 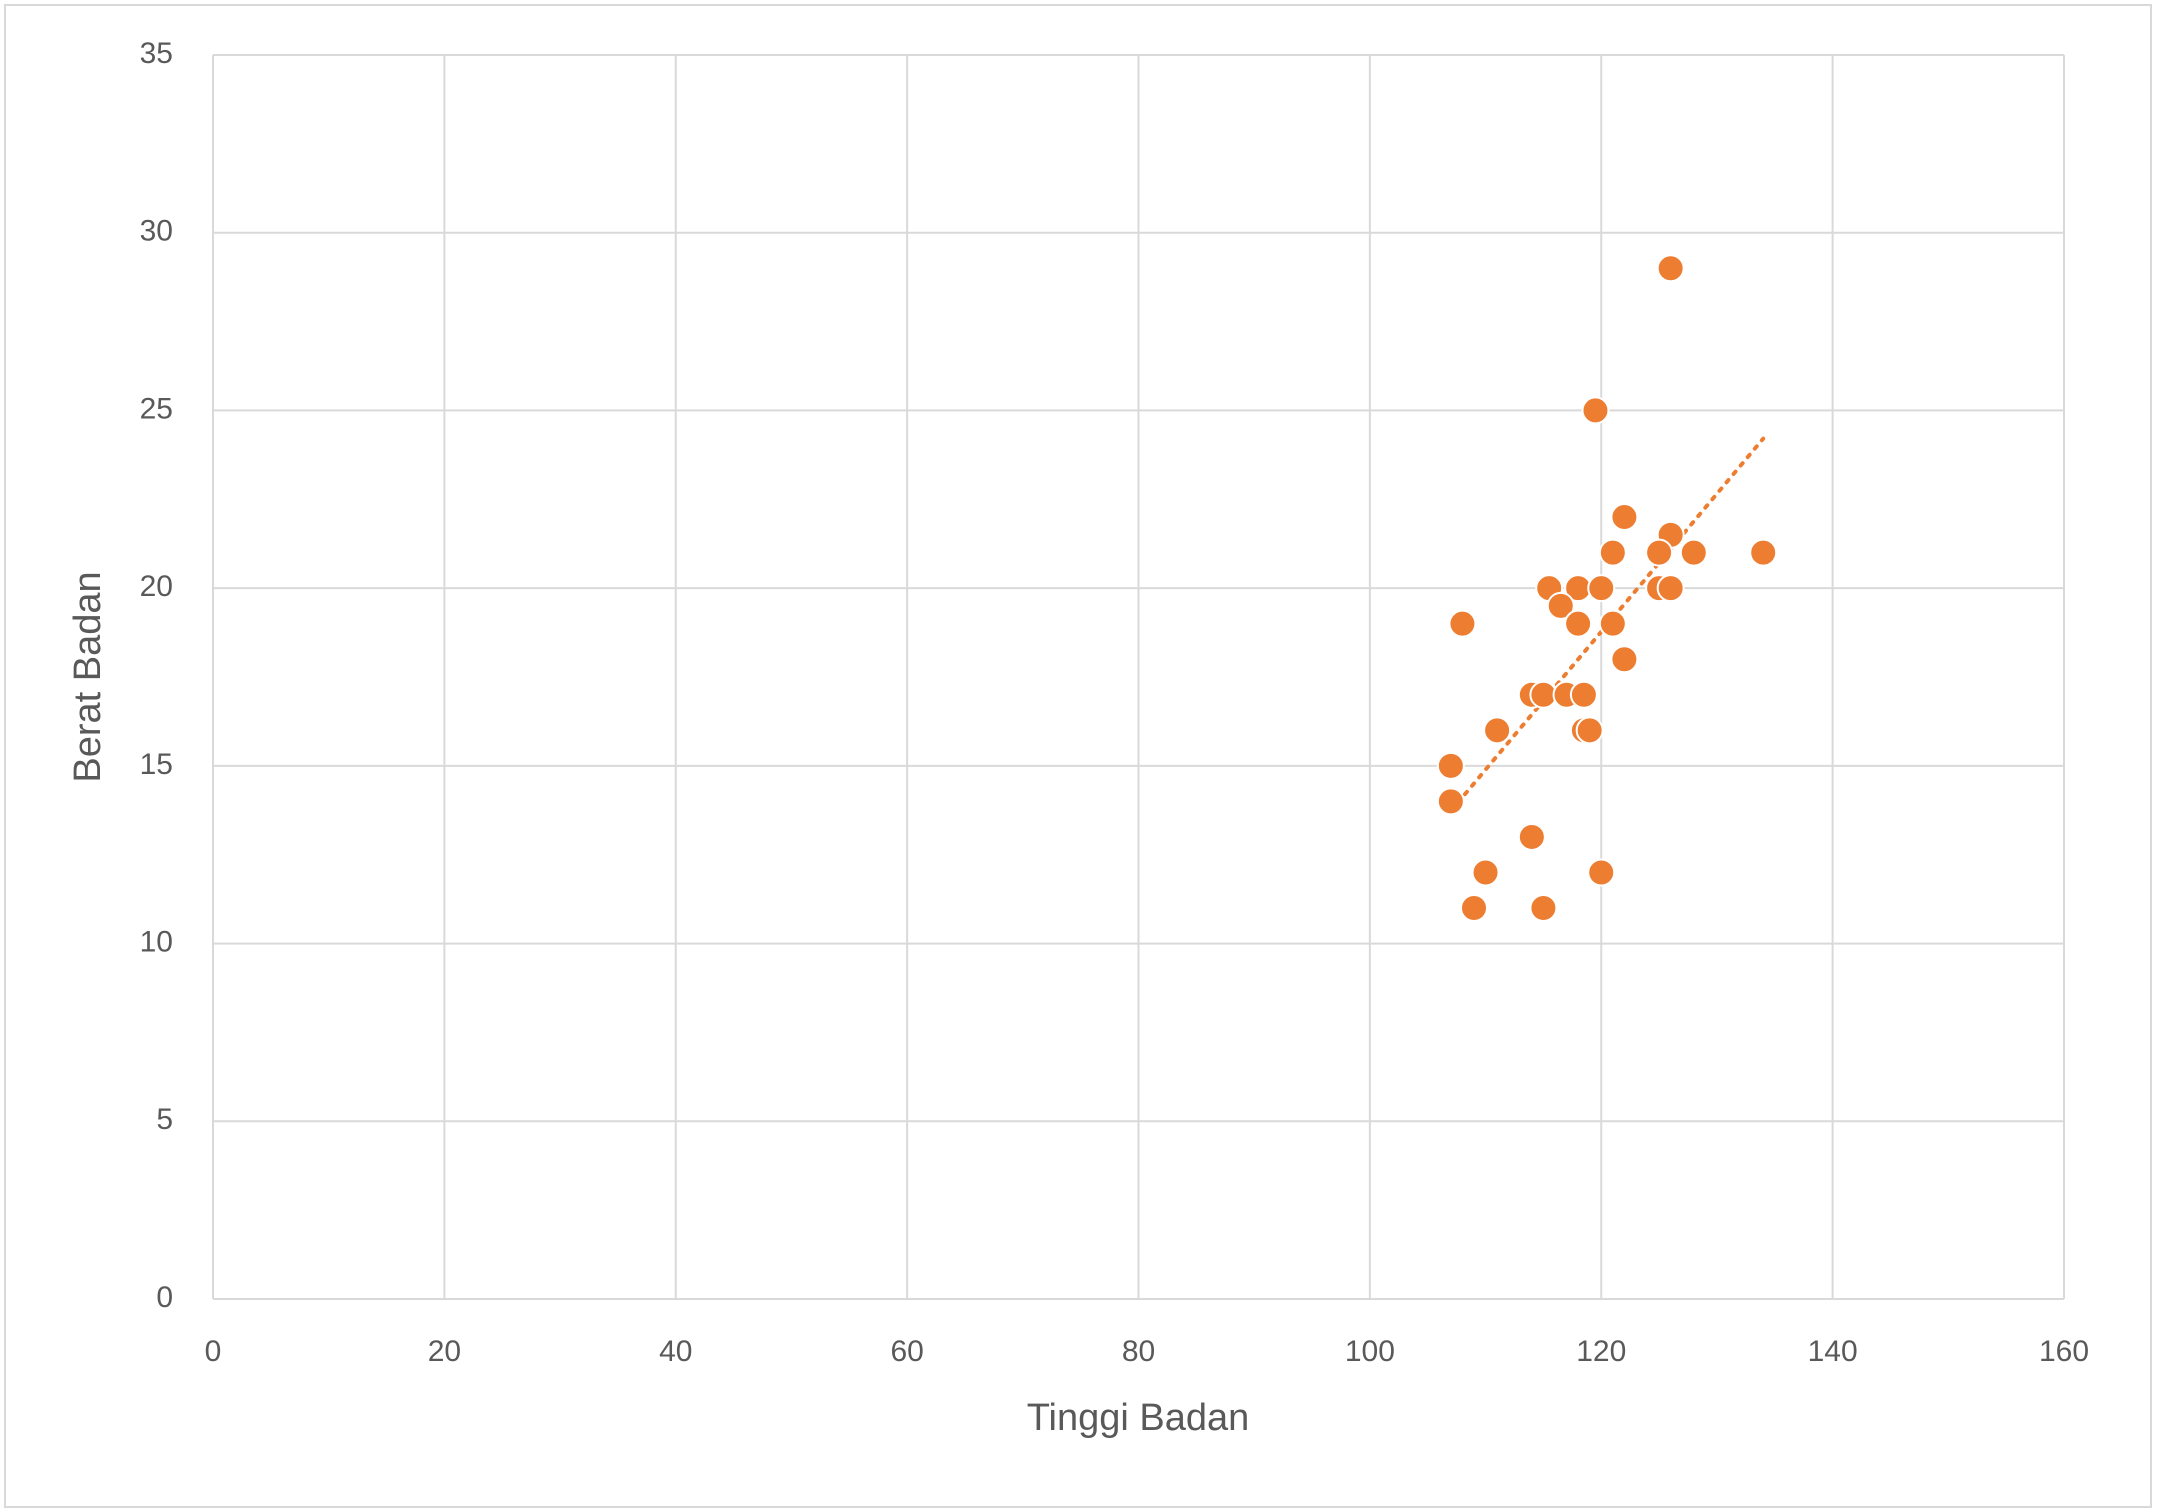 I want to click on x-tick-label: 60, so click(x=906, y=1351).